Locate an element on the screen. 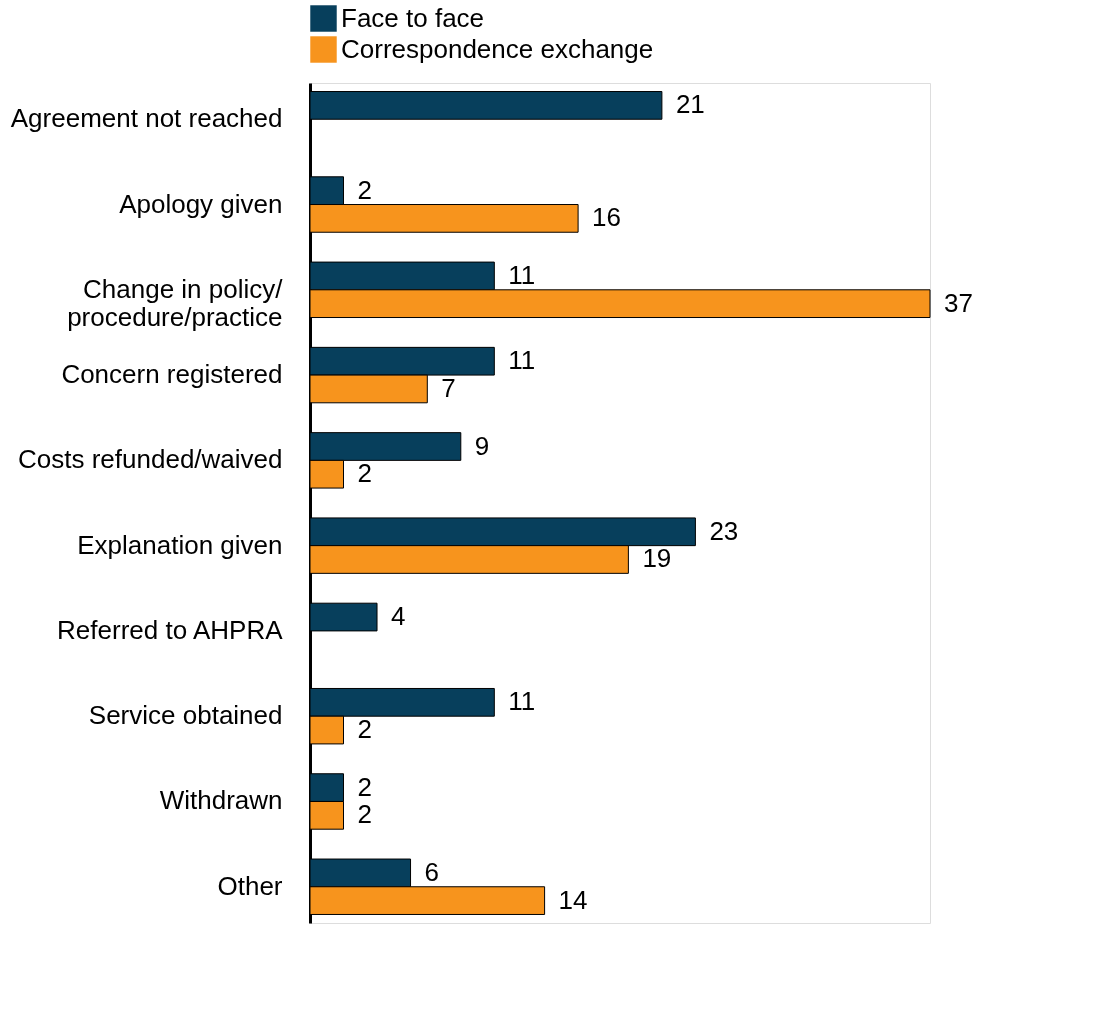  legend-label: Correspondence exchange is located at coordinates (497, 48).